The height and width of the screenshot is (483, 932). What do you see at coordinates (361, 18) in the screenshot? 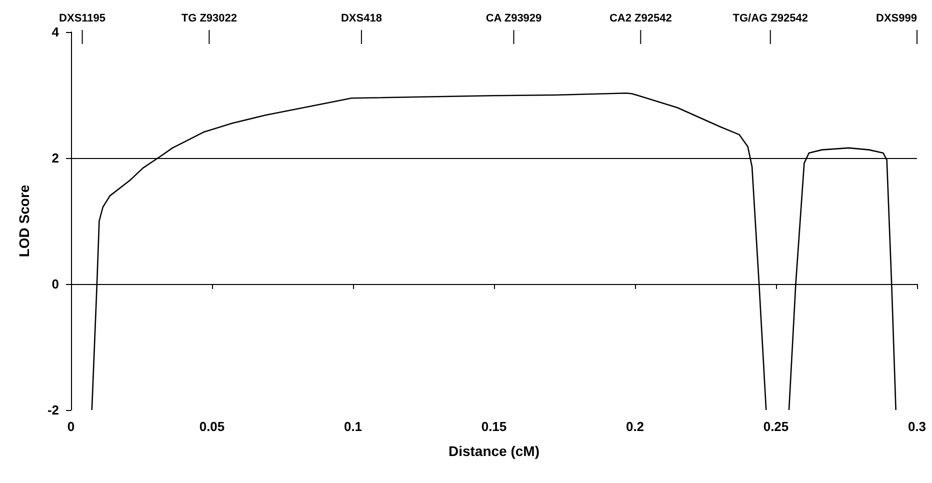
I see `ref-line-label: DXS418` at bounding box center [361, 18].